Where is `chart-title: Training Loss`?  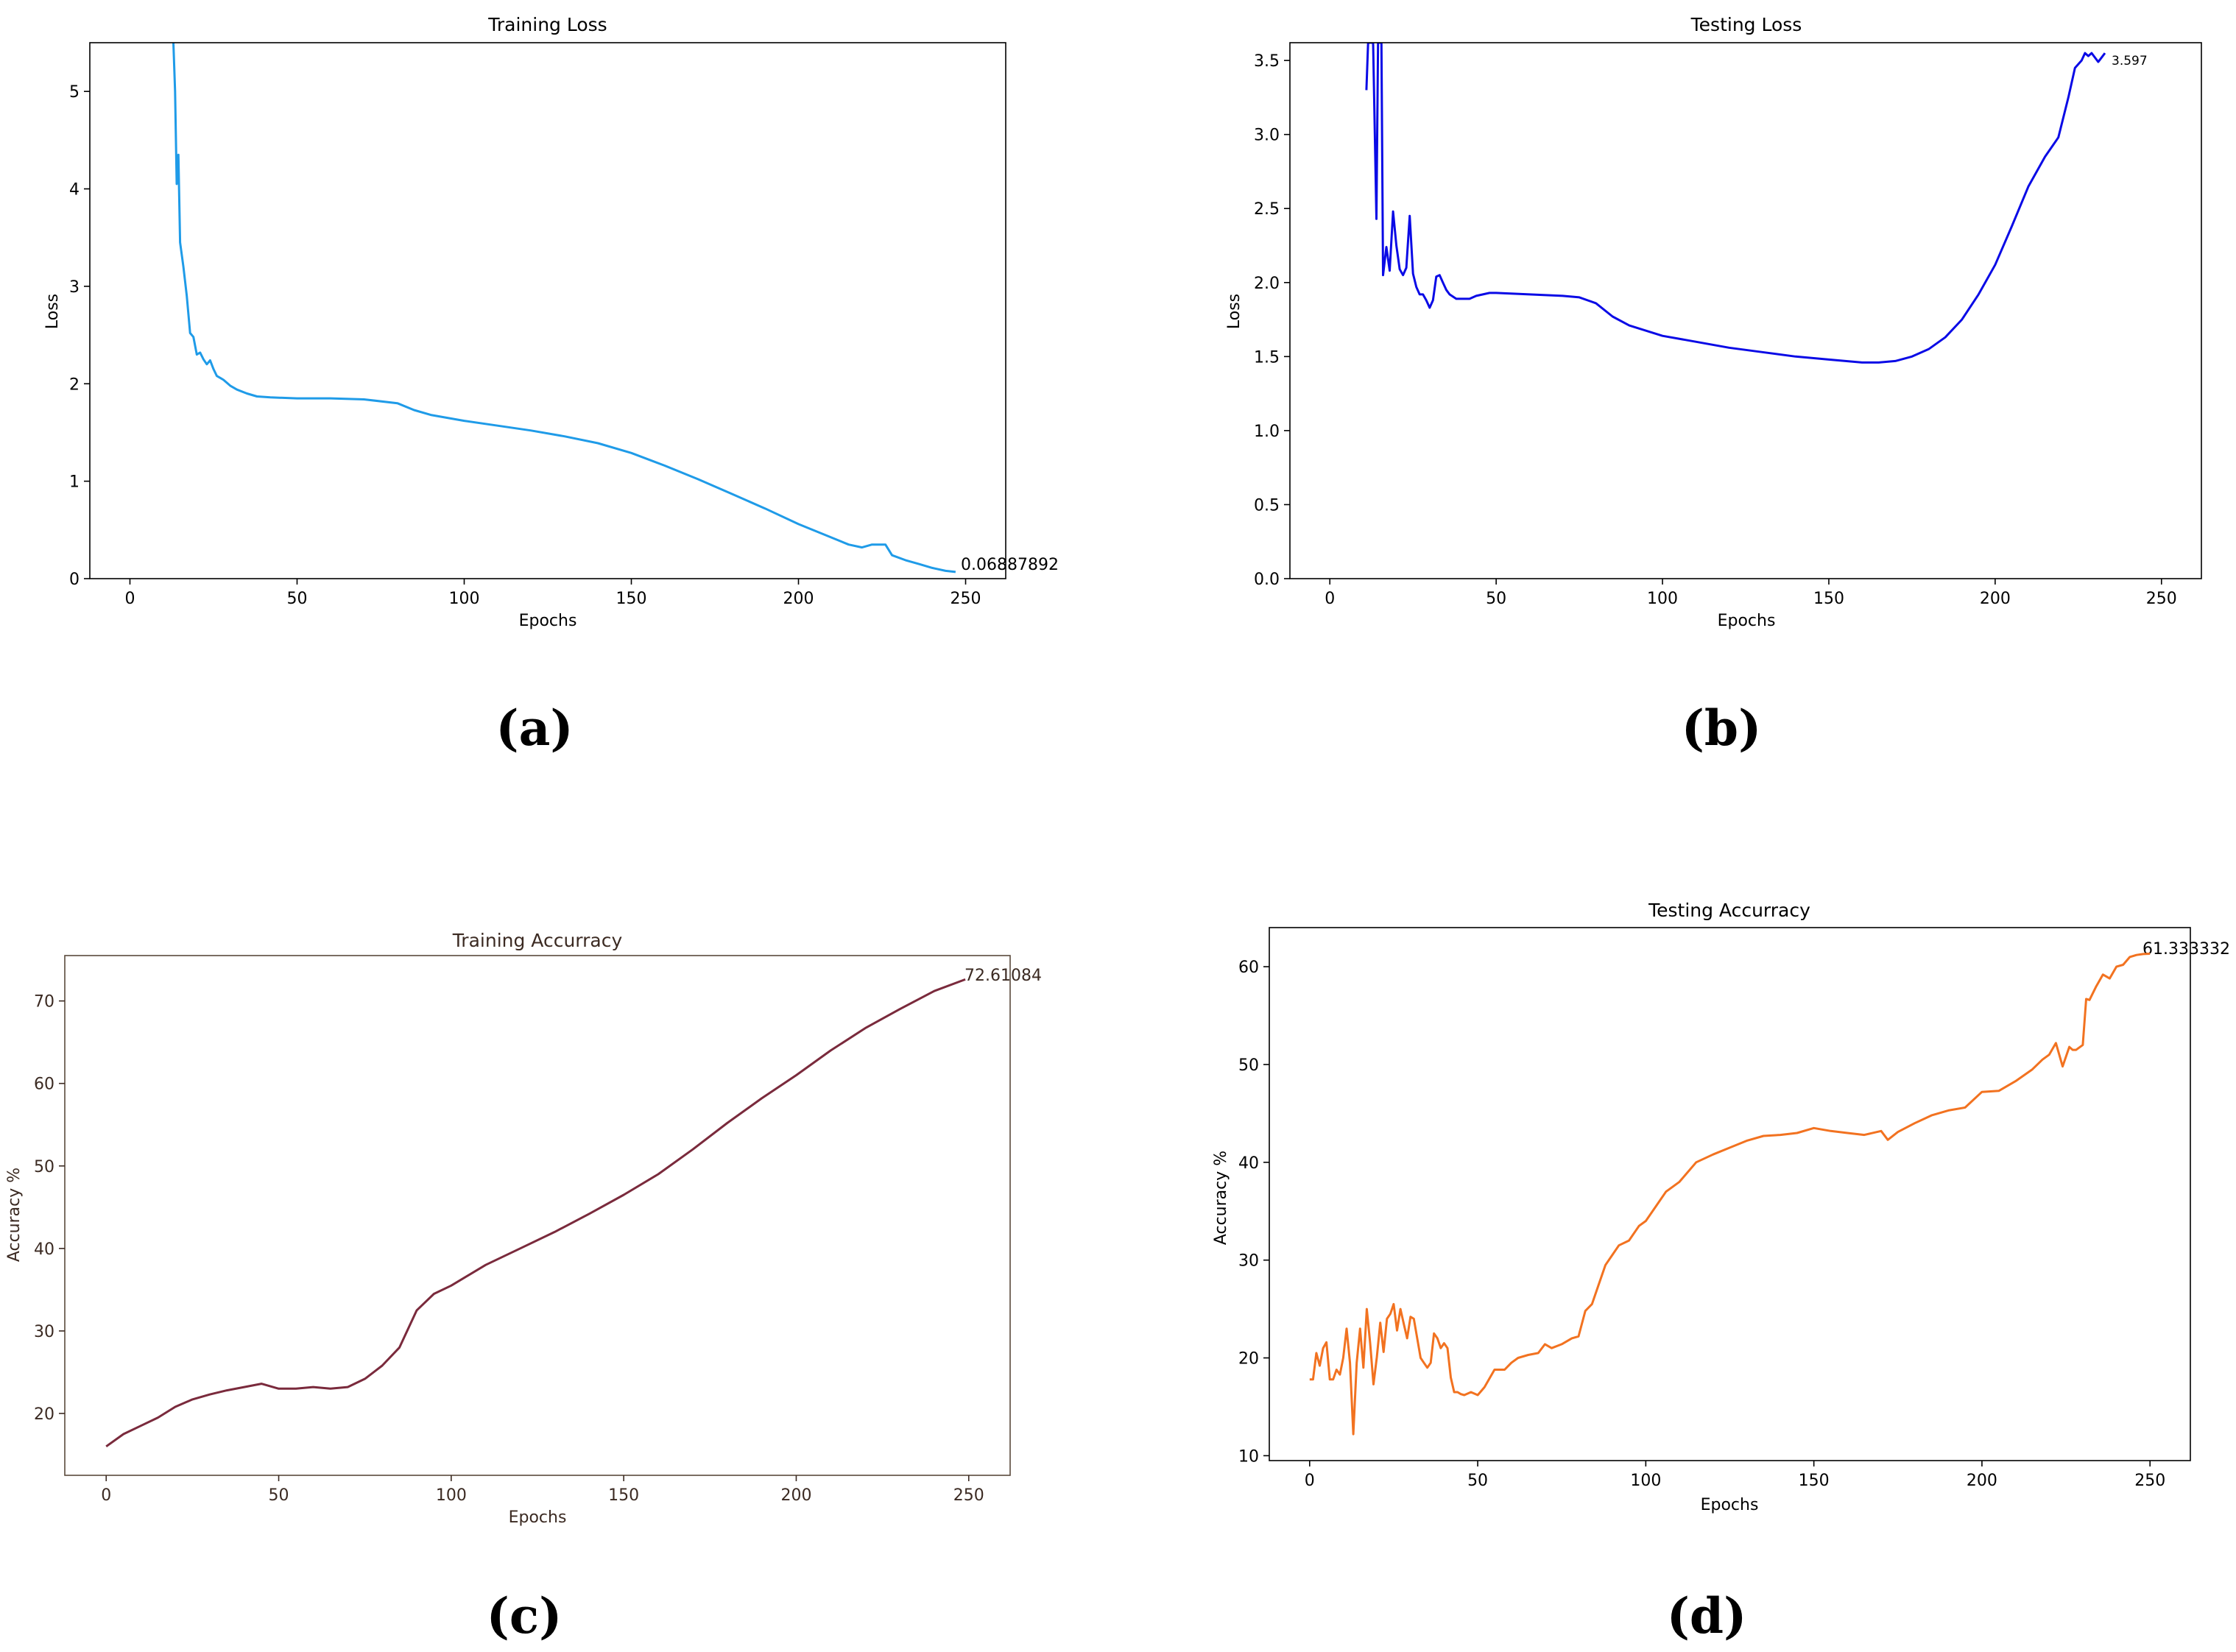 chart-title: Training Loss is located at coordinates (547, 24).